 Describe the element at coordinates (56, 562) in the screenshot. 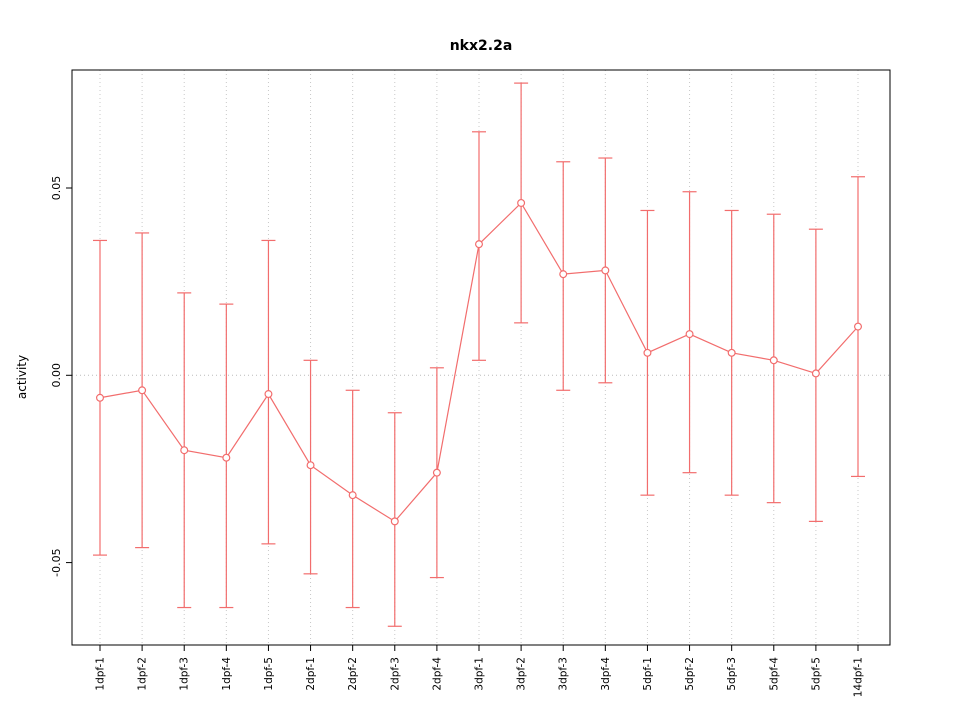

I see `y-tick-label: -0.05` at that location.